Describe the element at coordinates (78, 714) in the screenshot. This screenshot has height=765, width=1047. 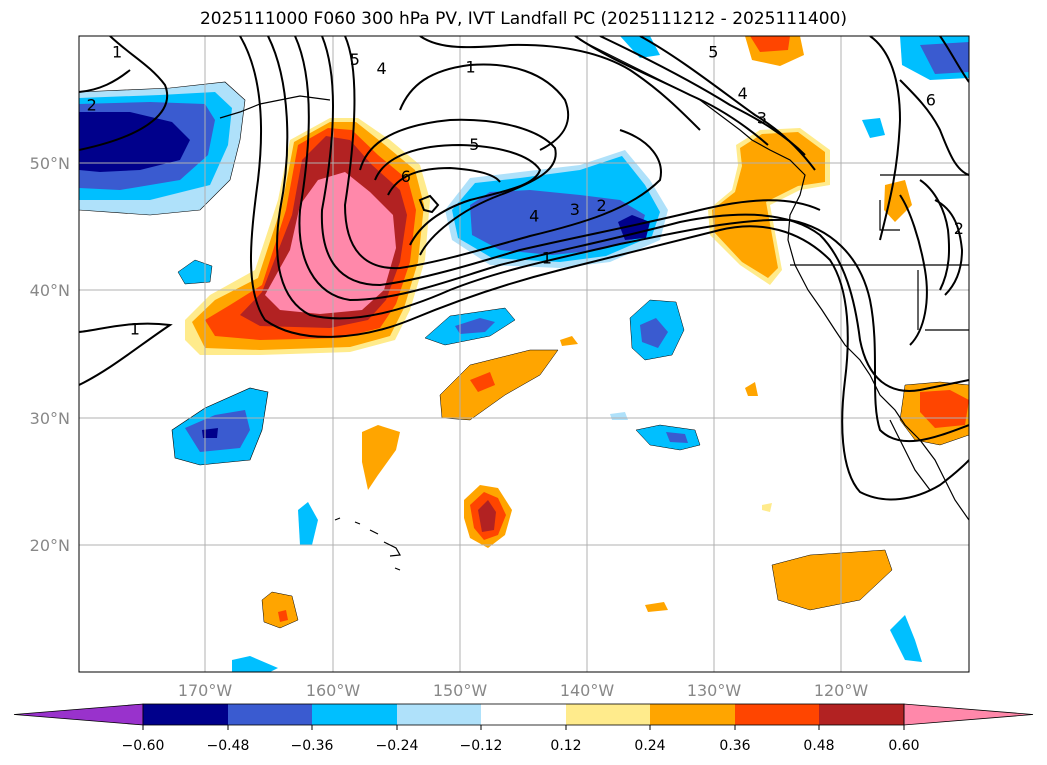
I see `colorbar-low-extend` at that location.